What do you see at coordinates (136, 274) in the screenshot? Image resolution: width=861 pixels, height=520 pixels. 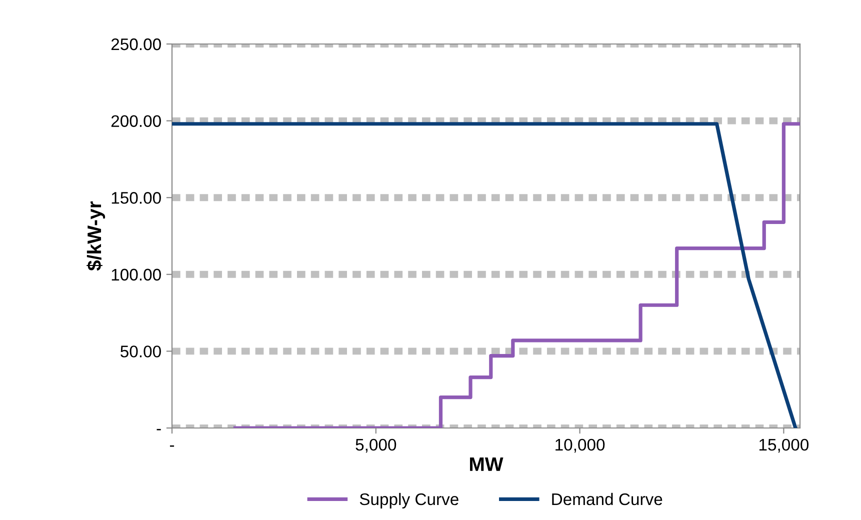 I see `y-tick-label: 100.00` at bounding box center [136, 274].